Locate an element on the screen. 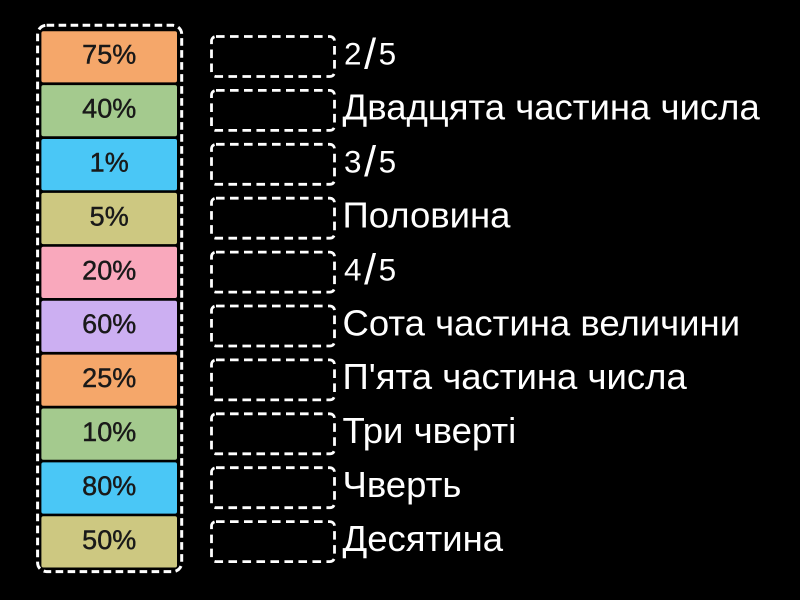 This screenshot has height=600, width=800. svg-text: 20% is located at coordinates (109, 270).